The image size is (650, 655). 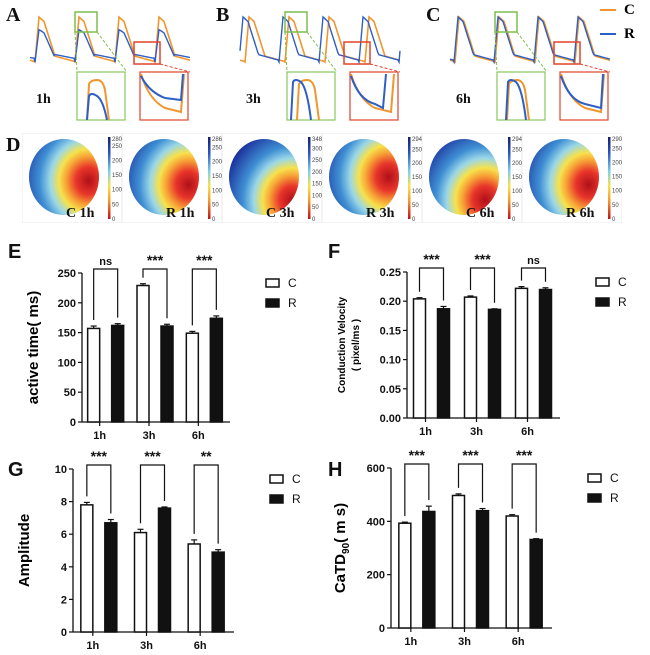 I want to click on y-tick-label: 250, so click(x=67, y=274).